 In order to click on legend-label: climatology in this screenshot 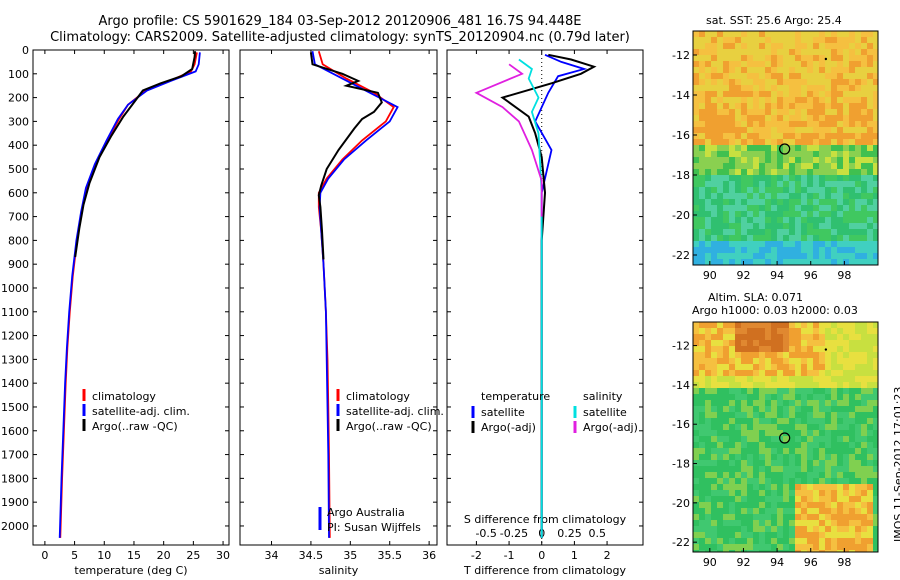, I will do `click(378, 396)`.